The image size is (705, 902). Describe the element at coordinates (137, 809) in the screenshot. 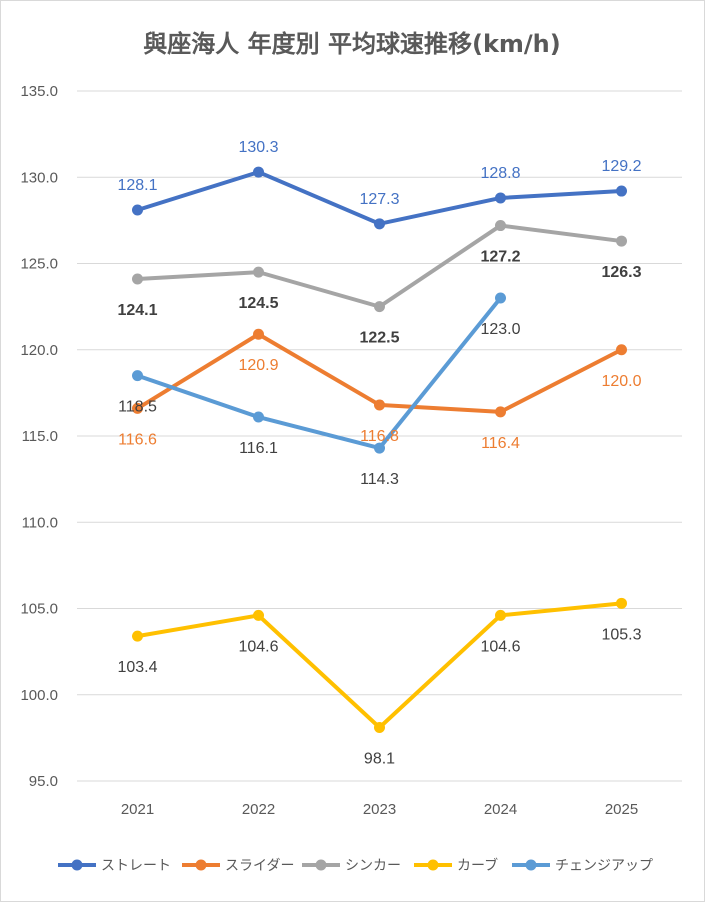

I see `x-tick-label: 2021` at that location.